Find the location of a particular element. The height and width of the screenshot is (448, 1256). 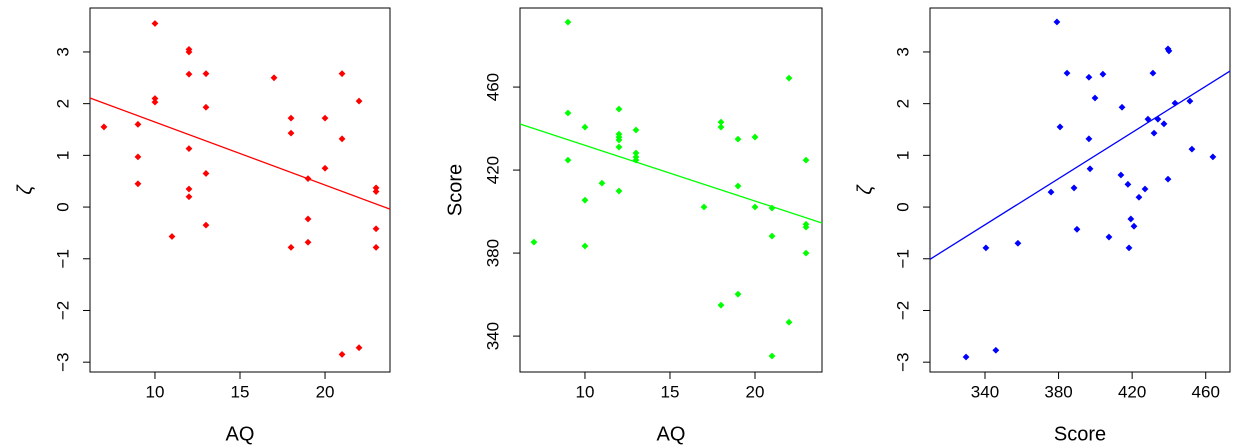

x-tick-label: 420 is located at coordinates (1132, 391).